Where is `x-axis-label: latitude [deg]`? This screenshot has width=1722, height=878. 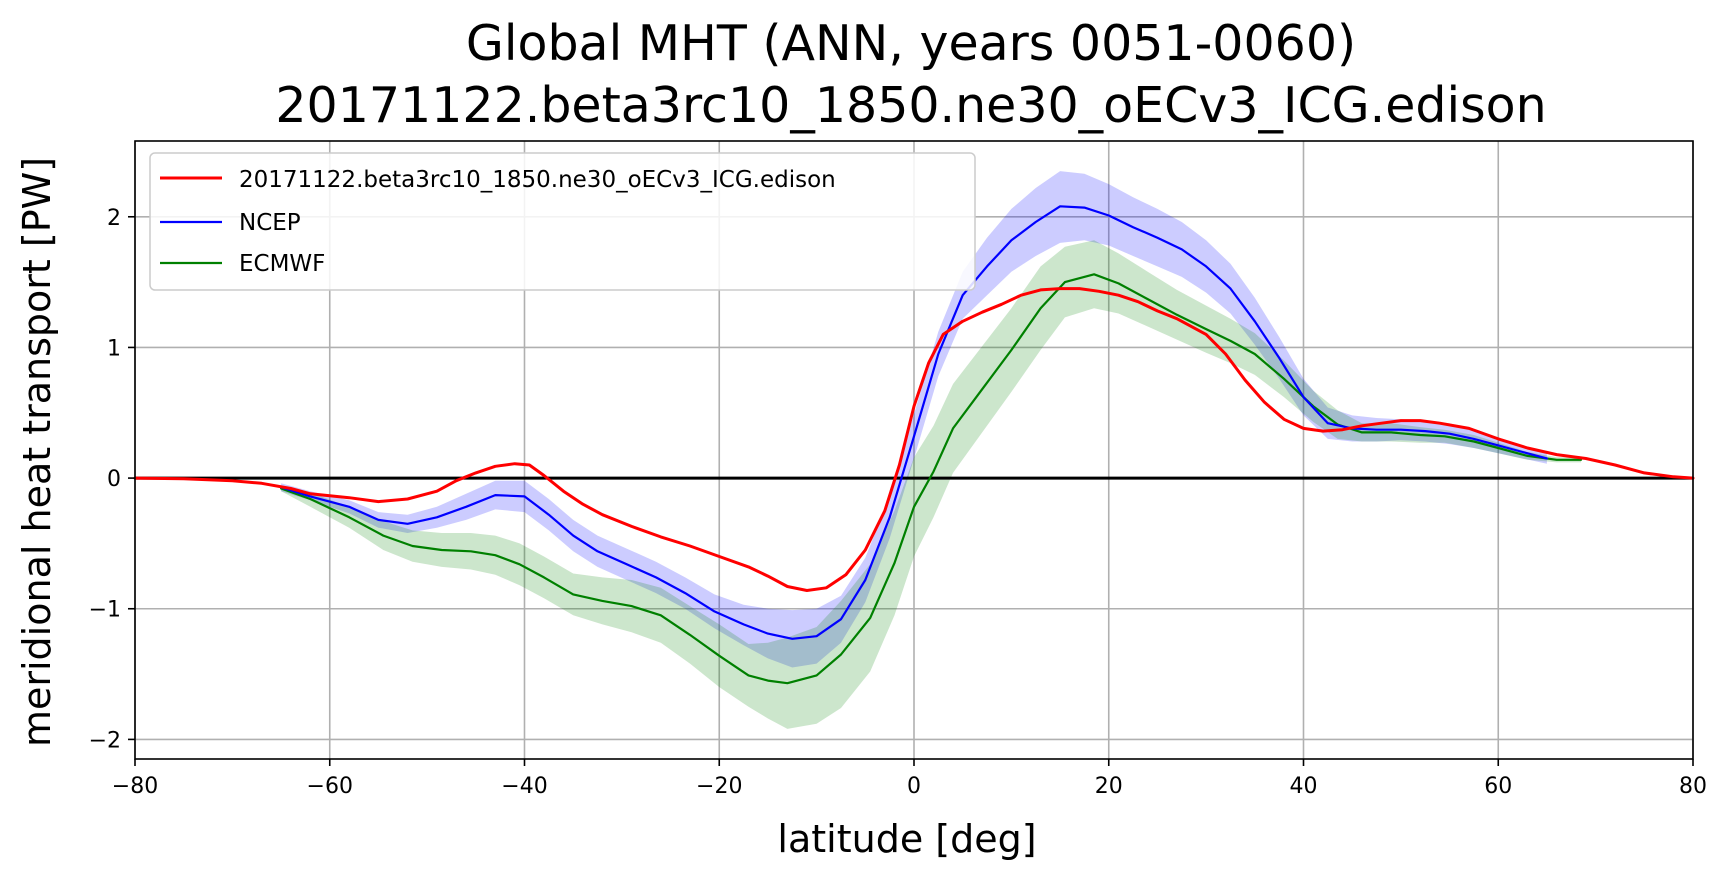 x-axis-label: latitude [deg] is located at coordinates (906, 839).